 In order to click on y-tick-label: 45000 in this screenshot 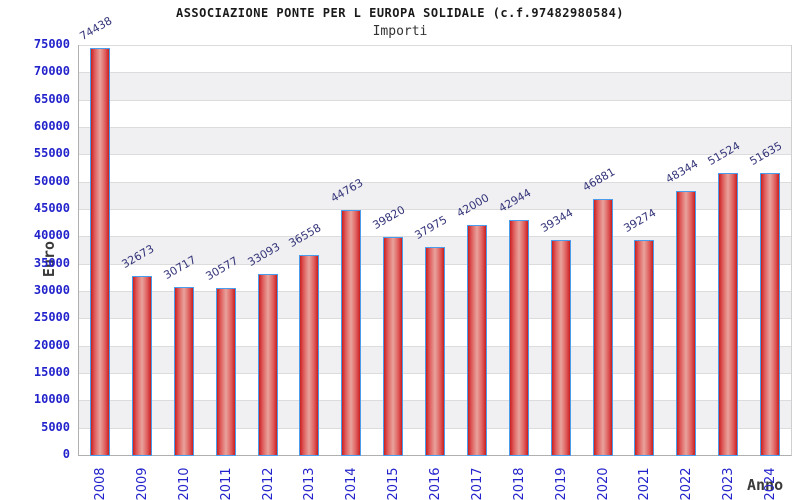, I will do `click(51, 208)`.